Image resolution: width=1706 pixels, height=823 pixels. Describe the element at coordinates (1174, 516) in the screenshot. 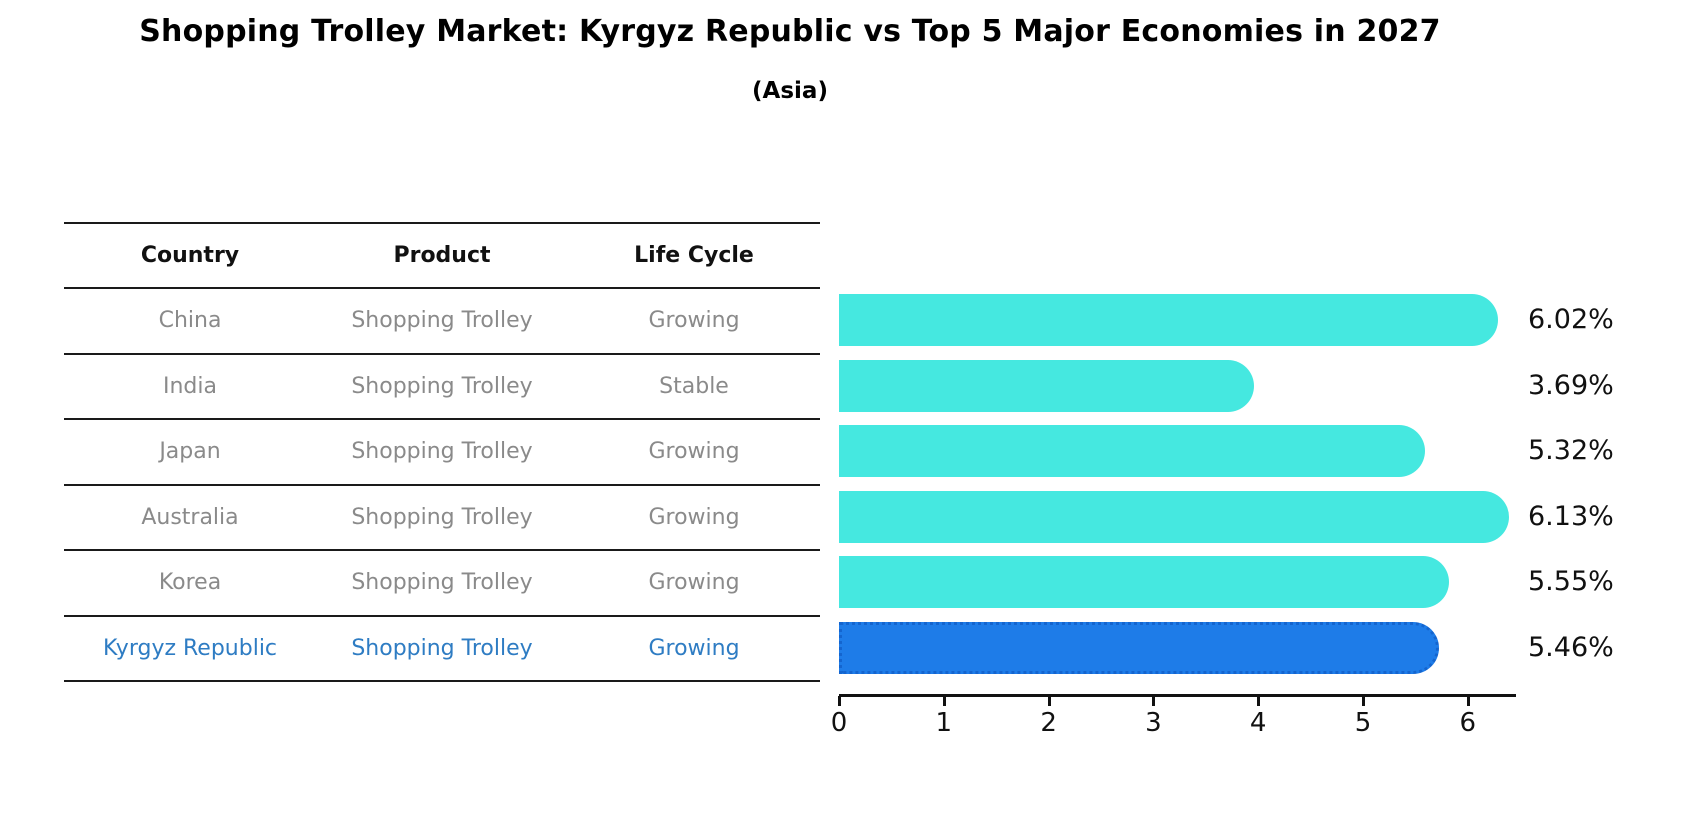

I see `bar-australia` at that location.